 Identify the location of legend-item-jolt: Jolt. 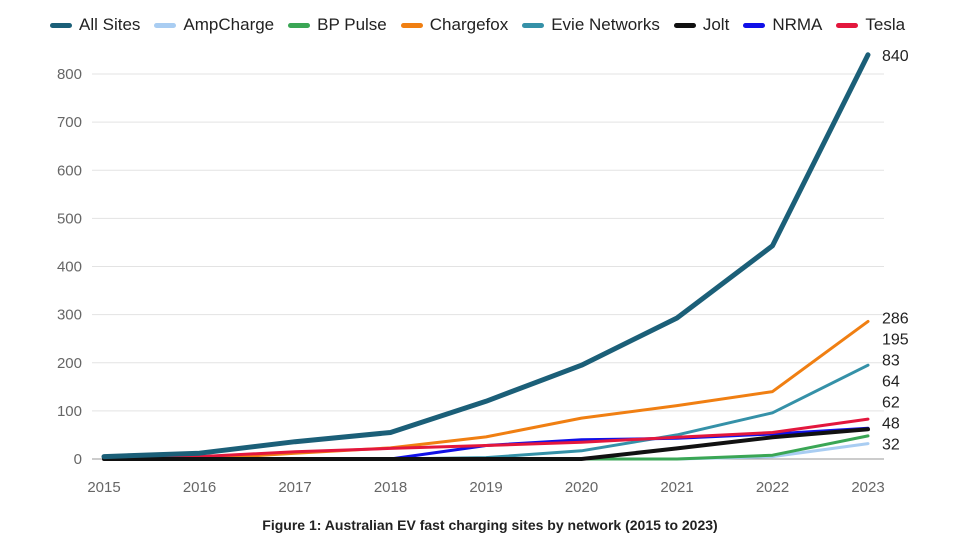
(701, 25).